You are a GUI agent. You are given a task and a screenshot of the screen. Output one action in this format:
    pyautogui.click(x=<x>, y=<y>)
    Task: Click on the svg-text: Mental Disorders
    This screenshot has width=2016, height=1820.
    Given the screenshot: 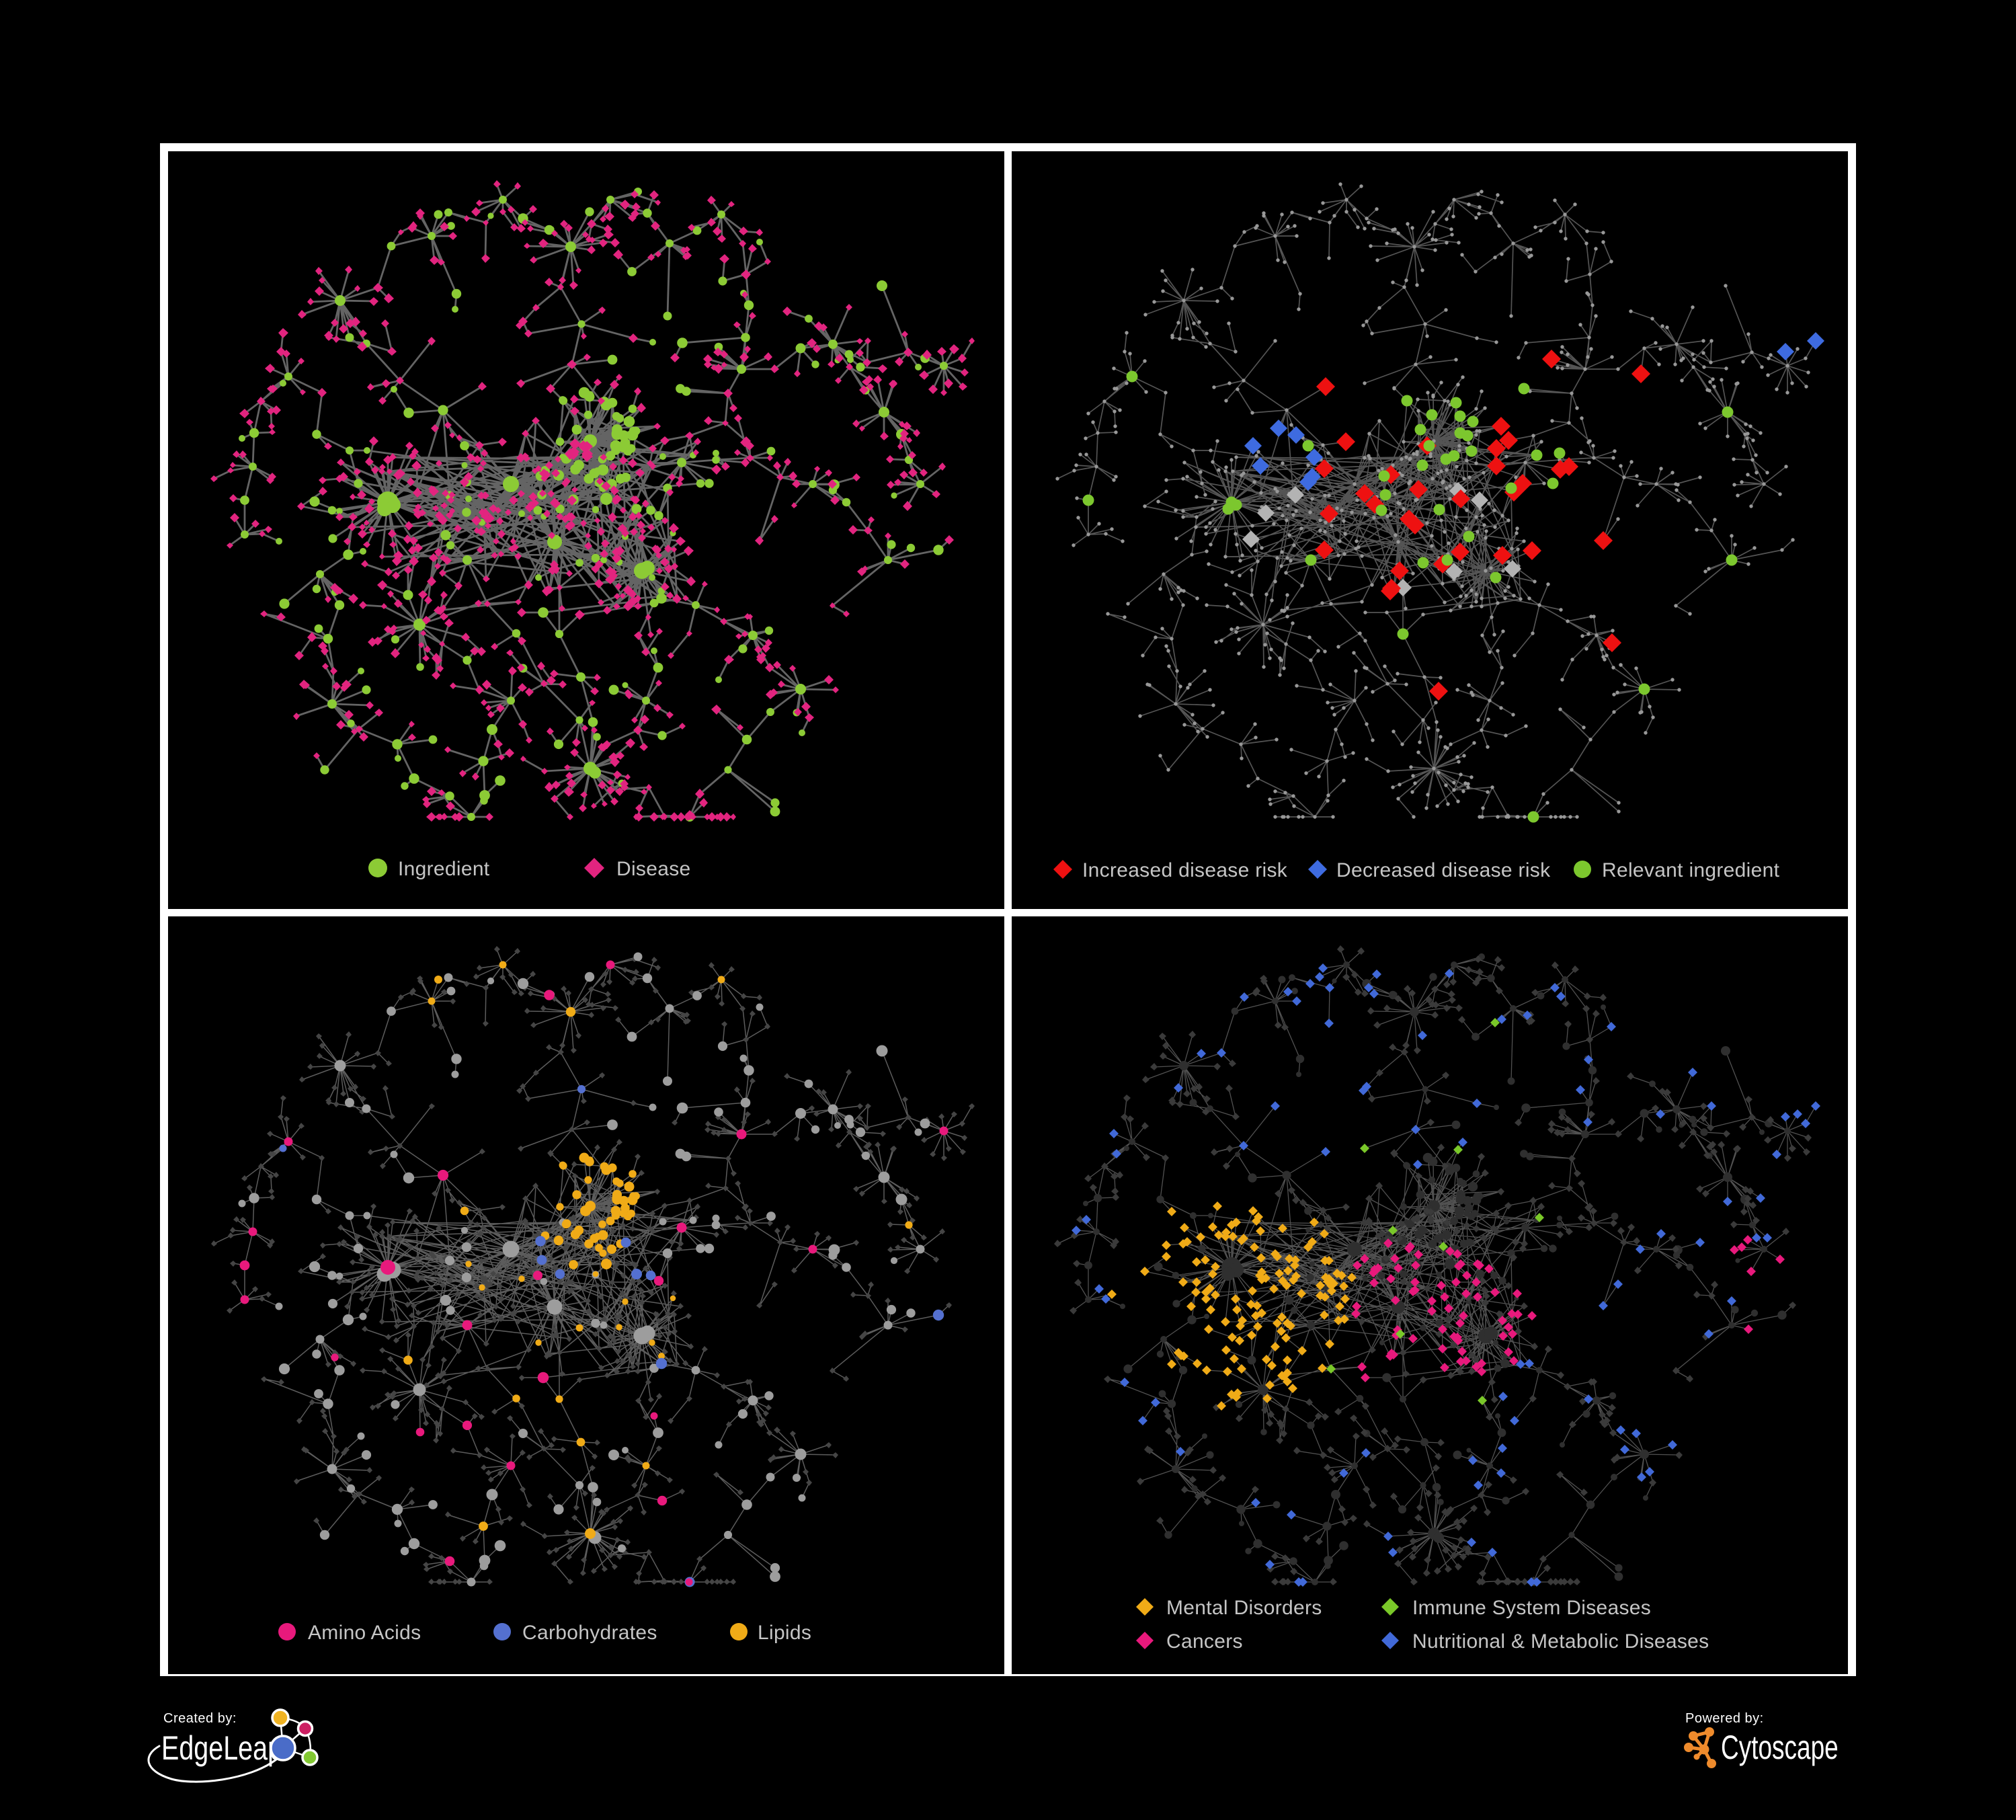 What is the action you would take?
    pyautogui.click(x=1244, y=1608)
    